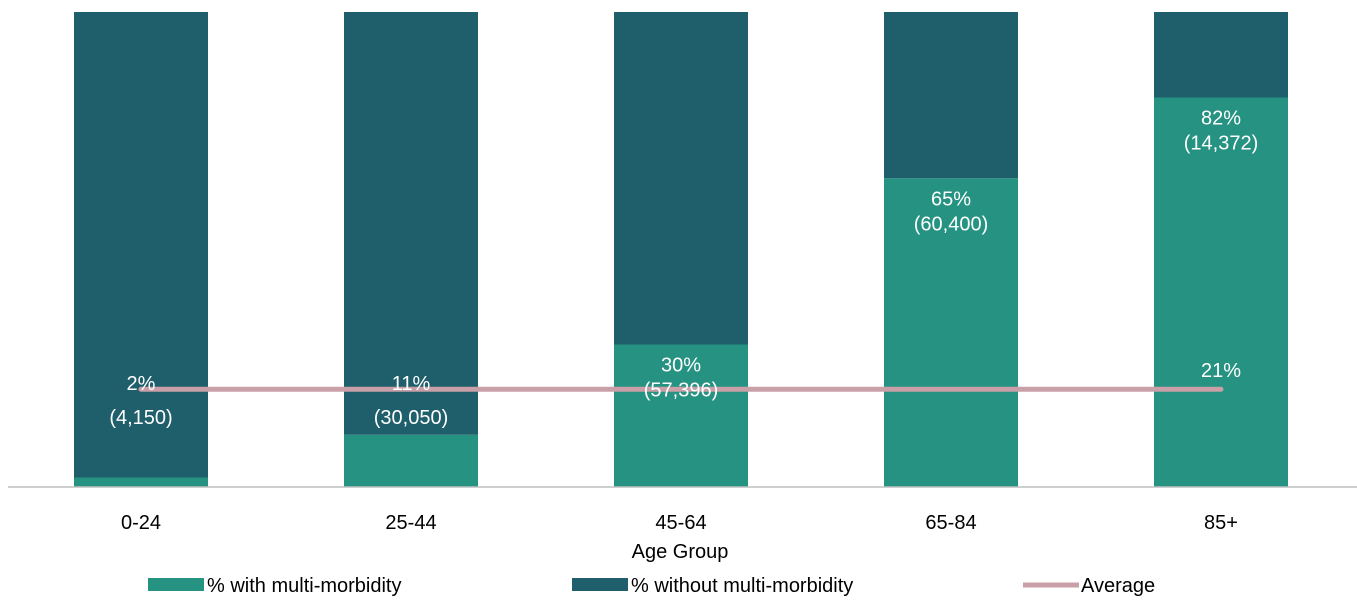 This screenshot has height=603, width=1357. Describe the element at coordinates (951, 224) in the screenshot. I see `data-label-count-65-84: (60,400)` at that location.